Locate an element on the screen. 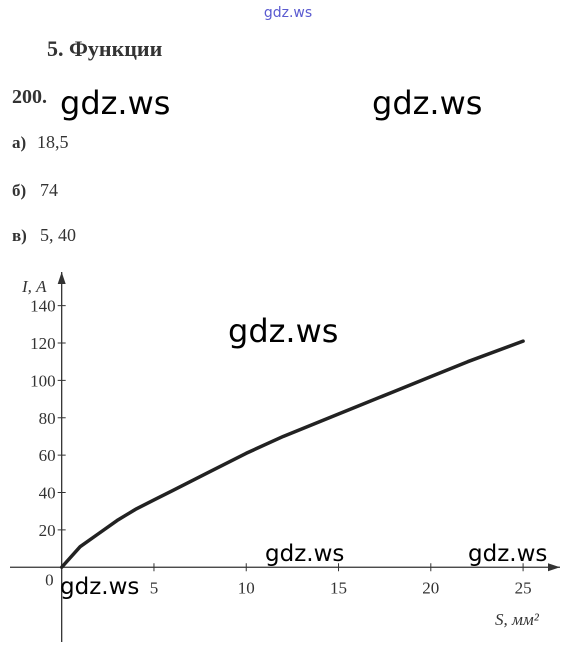 This screenshot has width=576, height=647. answer-letter: а) is located at coordinates (19, 142).